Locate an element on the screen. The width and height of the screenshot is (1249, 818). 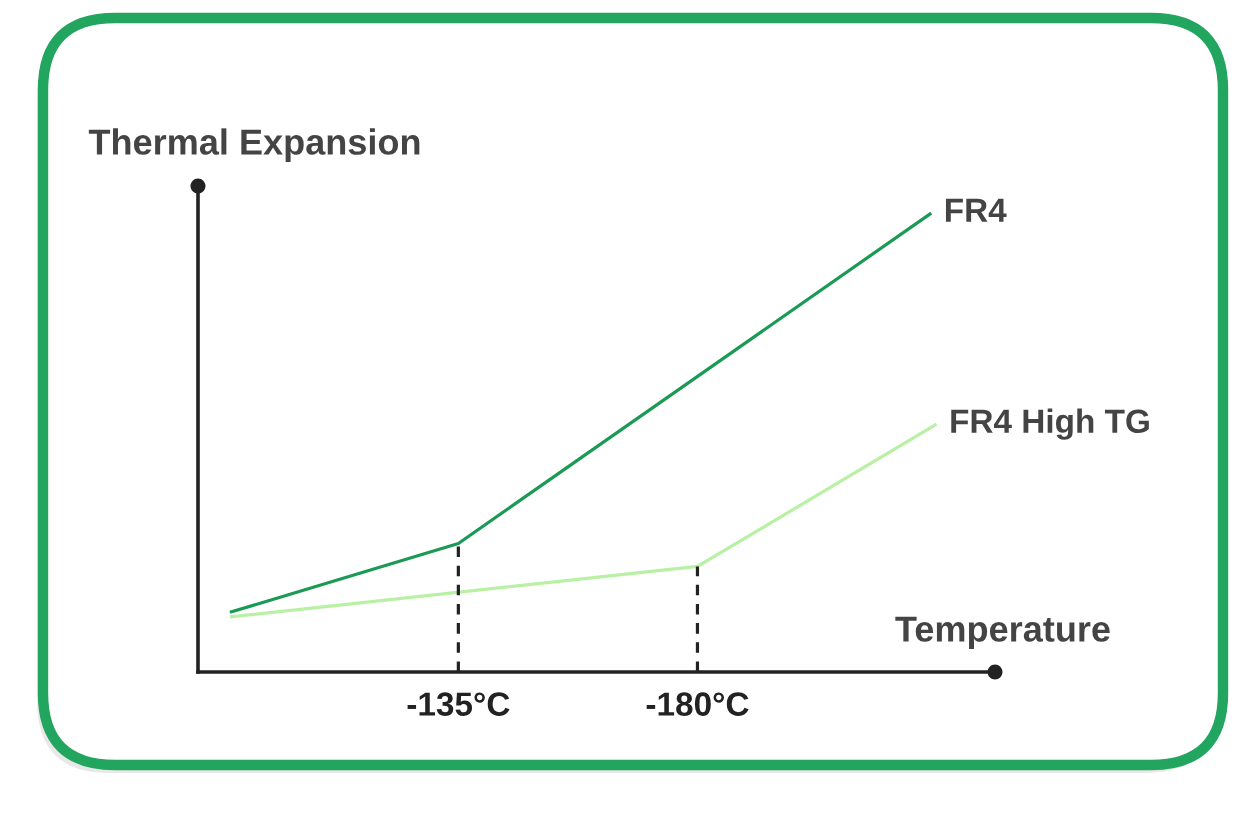
series-label: FR4 is located at coordinates (976, 210).